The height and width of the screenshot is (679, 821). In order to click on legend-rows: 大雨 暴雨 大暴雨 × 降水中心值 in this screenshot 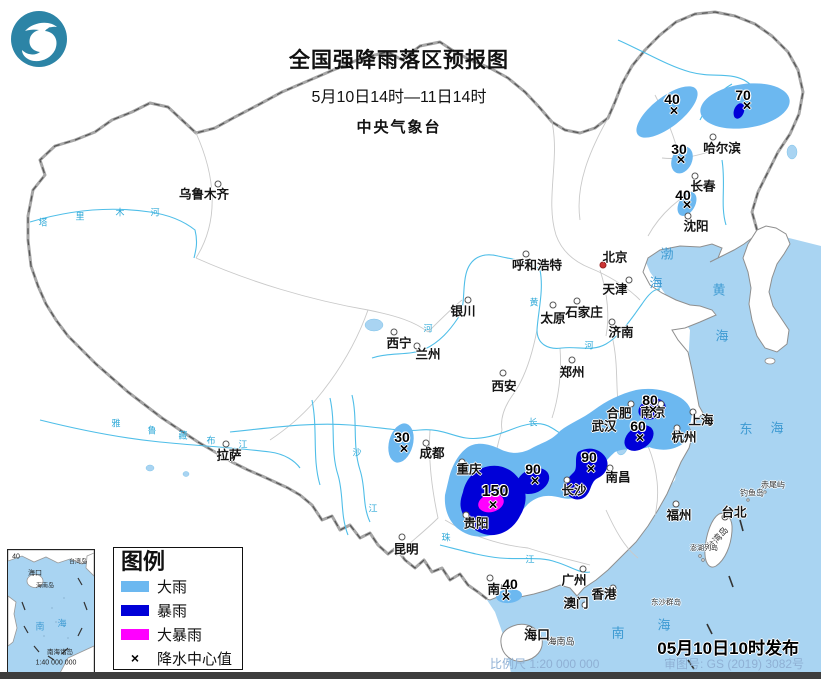, I will do `click(181, 622)`.